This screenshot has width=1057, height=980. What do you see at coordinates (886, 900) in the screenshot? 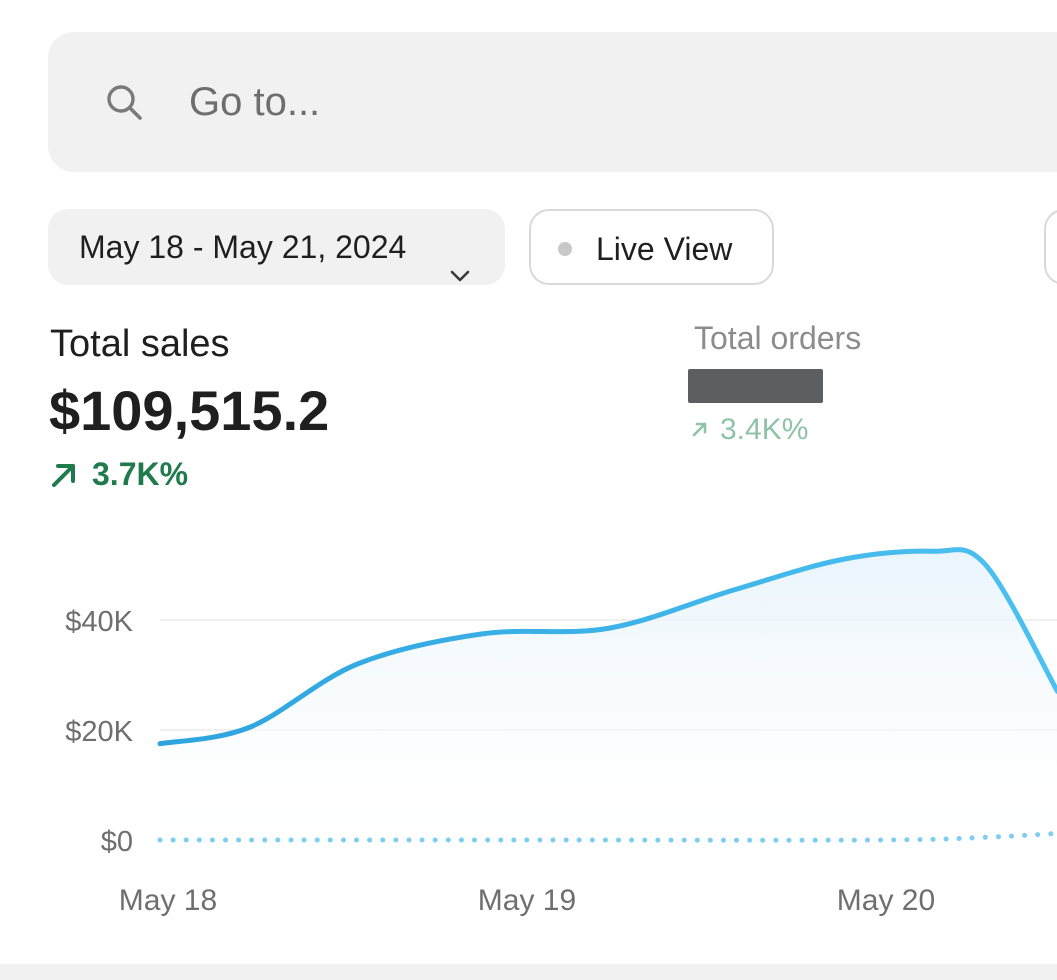
I see `x-tick-label: May 20` at bounding box center [886, 900].